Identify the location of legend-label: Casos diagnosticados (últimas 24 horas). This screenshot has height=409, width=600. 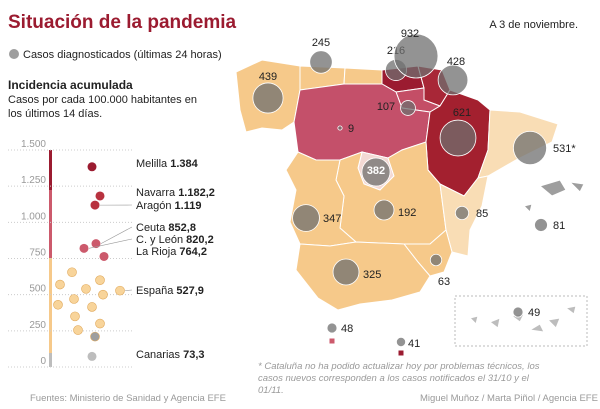
(122, 55).